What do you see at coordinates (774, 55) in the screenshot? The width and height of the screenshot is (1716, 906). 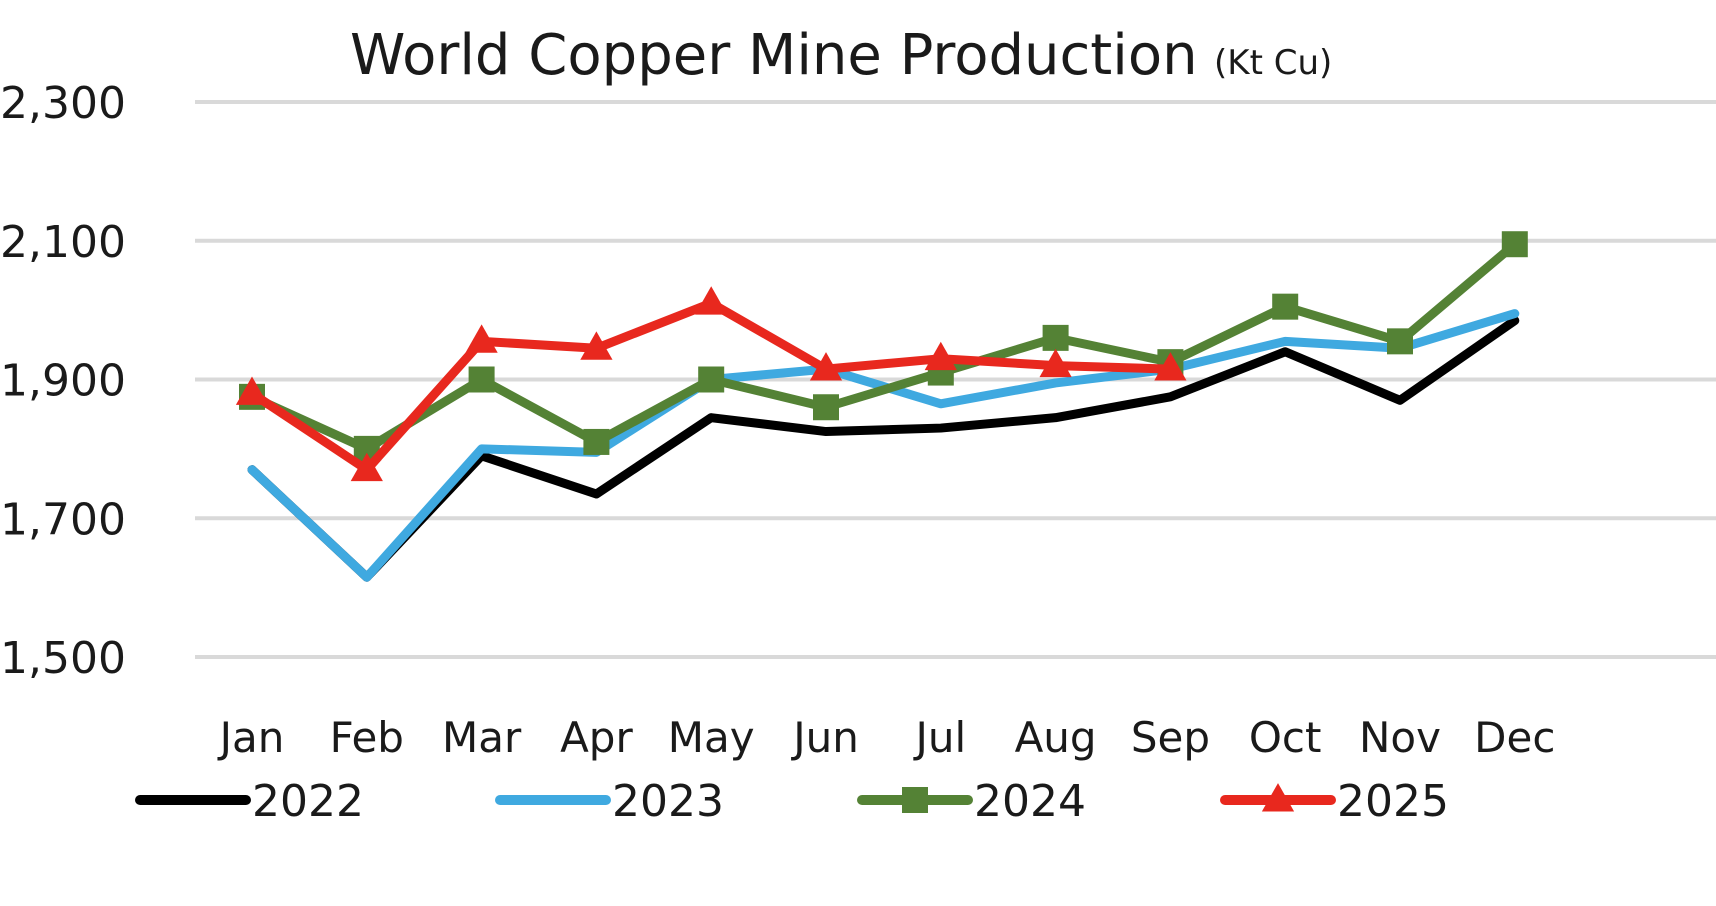 I see `chart-title-main: World Copper Mine Production` at bounding box center [774, 55].